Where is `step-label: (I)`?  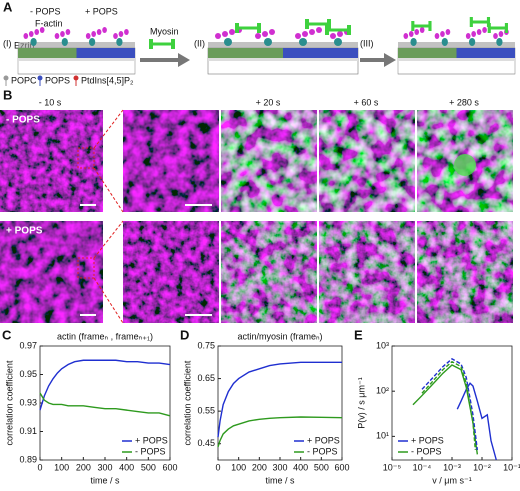 step-label: (I) is located at coordinates (7, 43).